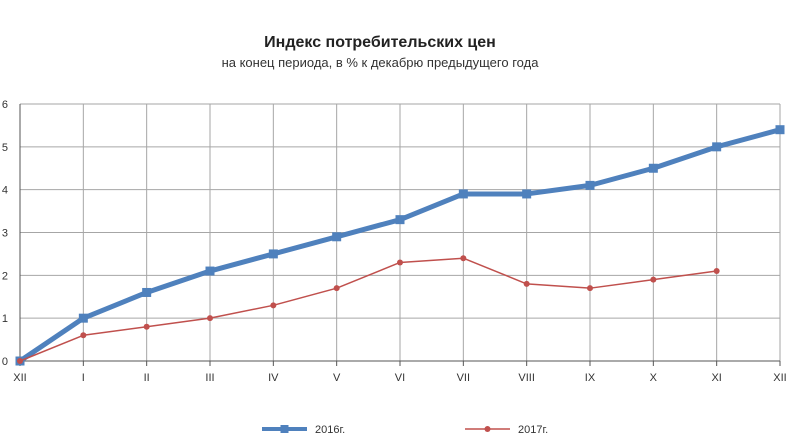 The width and height of the screenshot is (793, 446). I want to click on x-tick-label: XI, so click(716, 378).